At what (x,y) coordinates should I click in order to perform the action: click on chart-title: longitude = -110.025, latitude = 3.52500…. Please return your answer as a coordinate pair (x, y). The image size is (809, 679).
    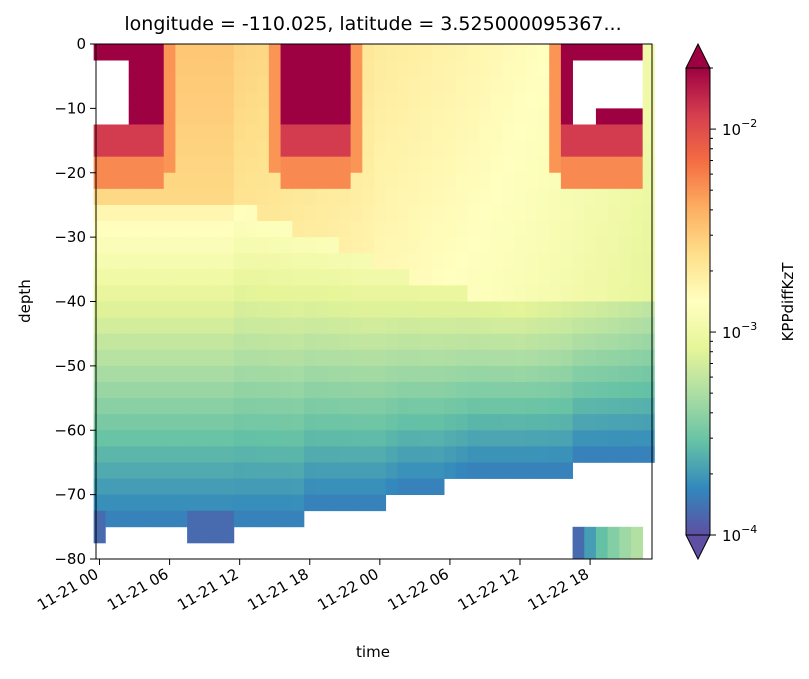
    Looking at the image, I should click on (372, 24).